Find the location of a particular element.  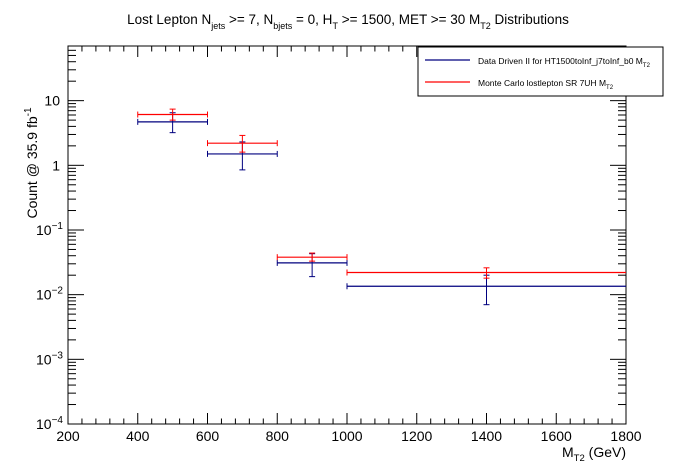

x-tick-label: 1000 is located at coordinates (346, 436).